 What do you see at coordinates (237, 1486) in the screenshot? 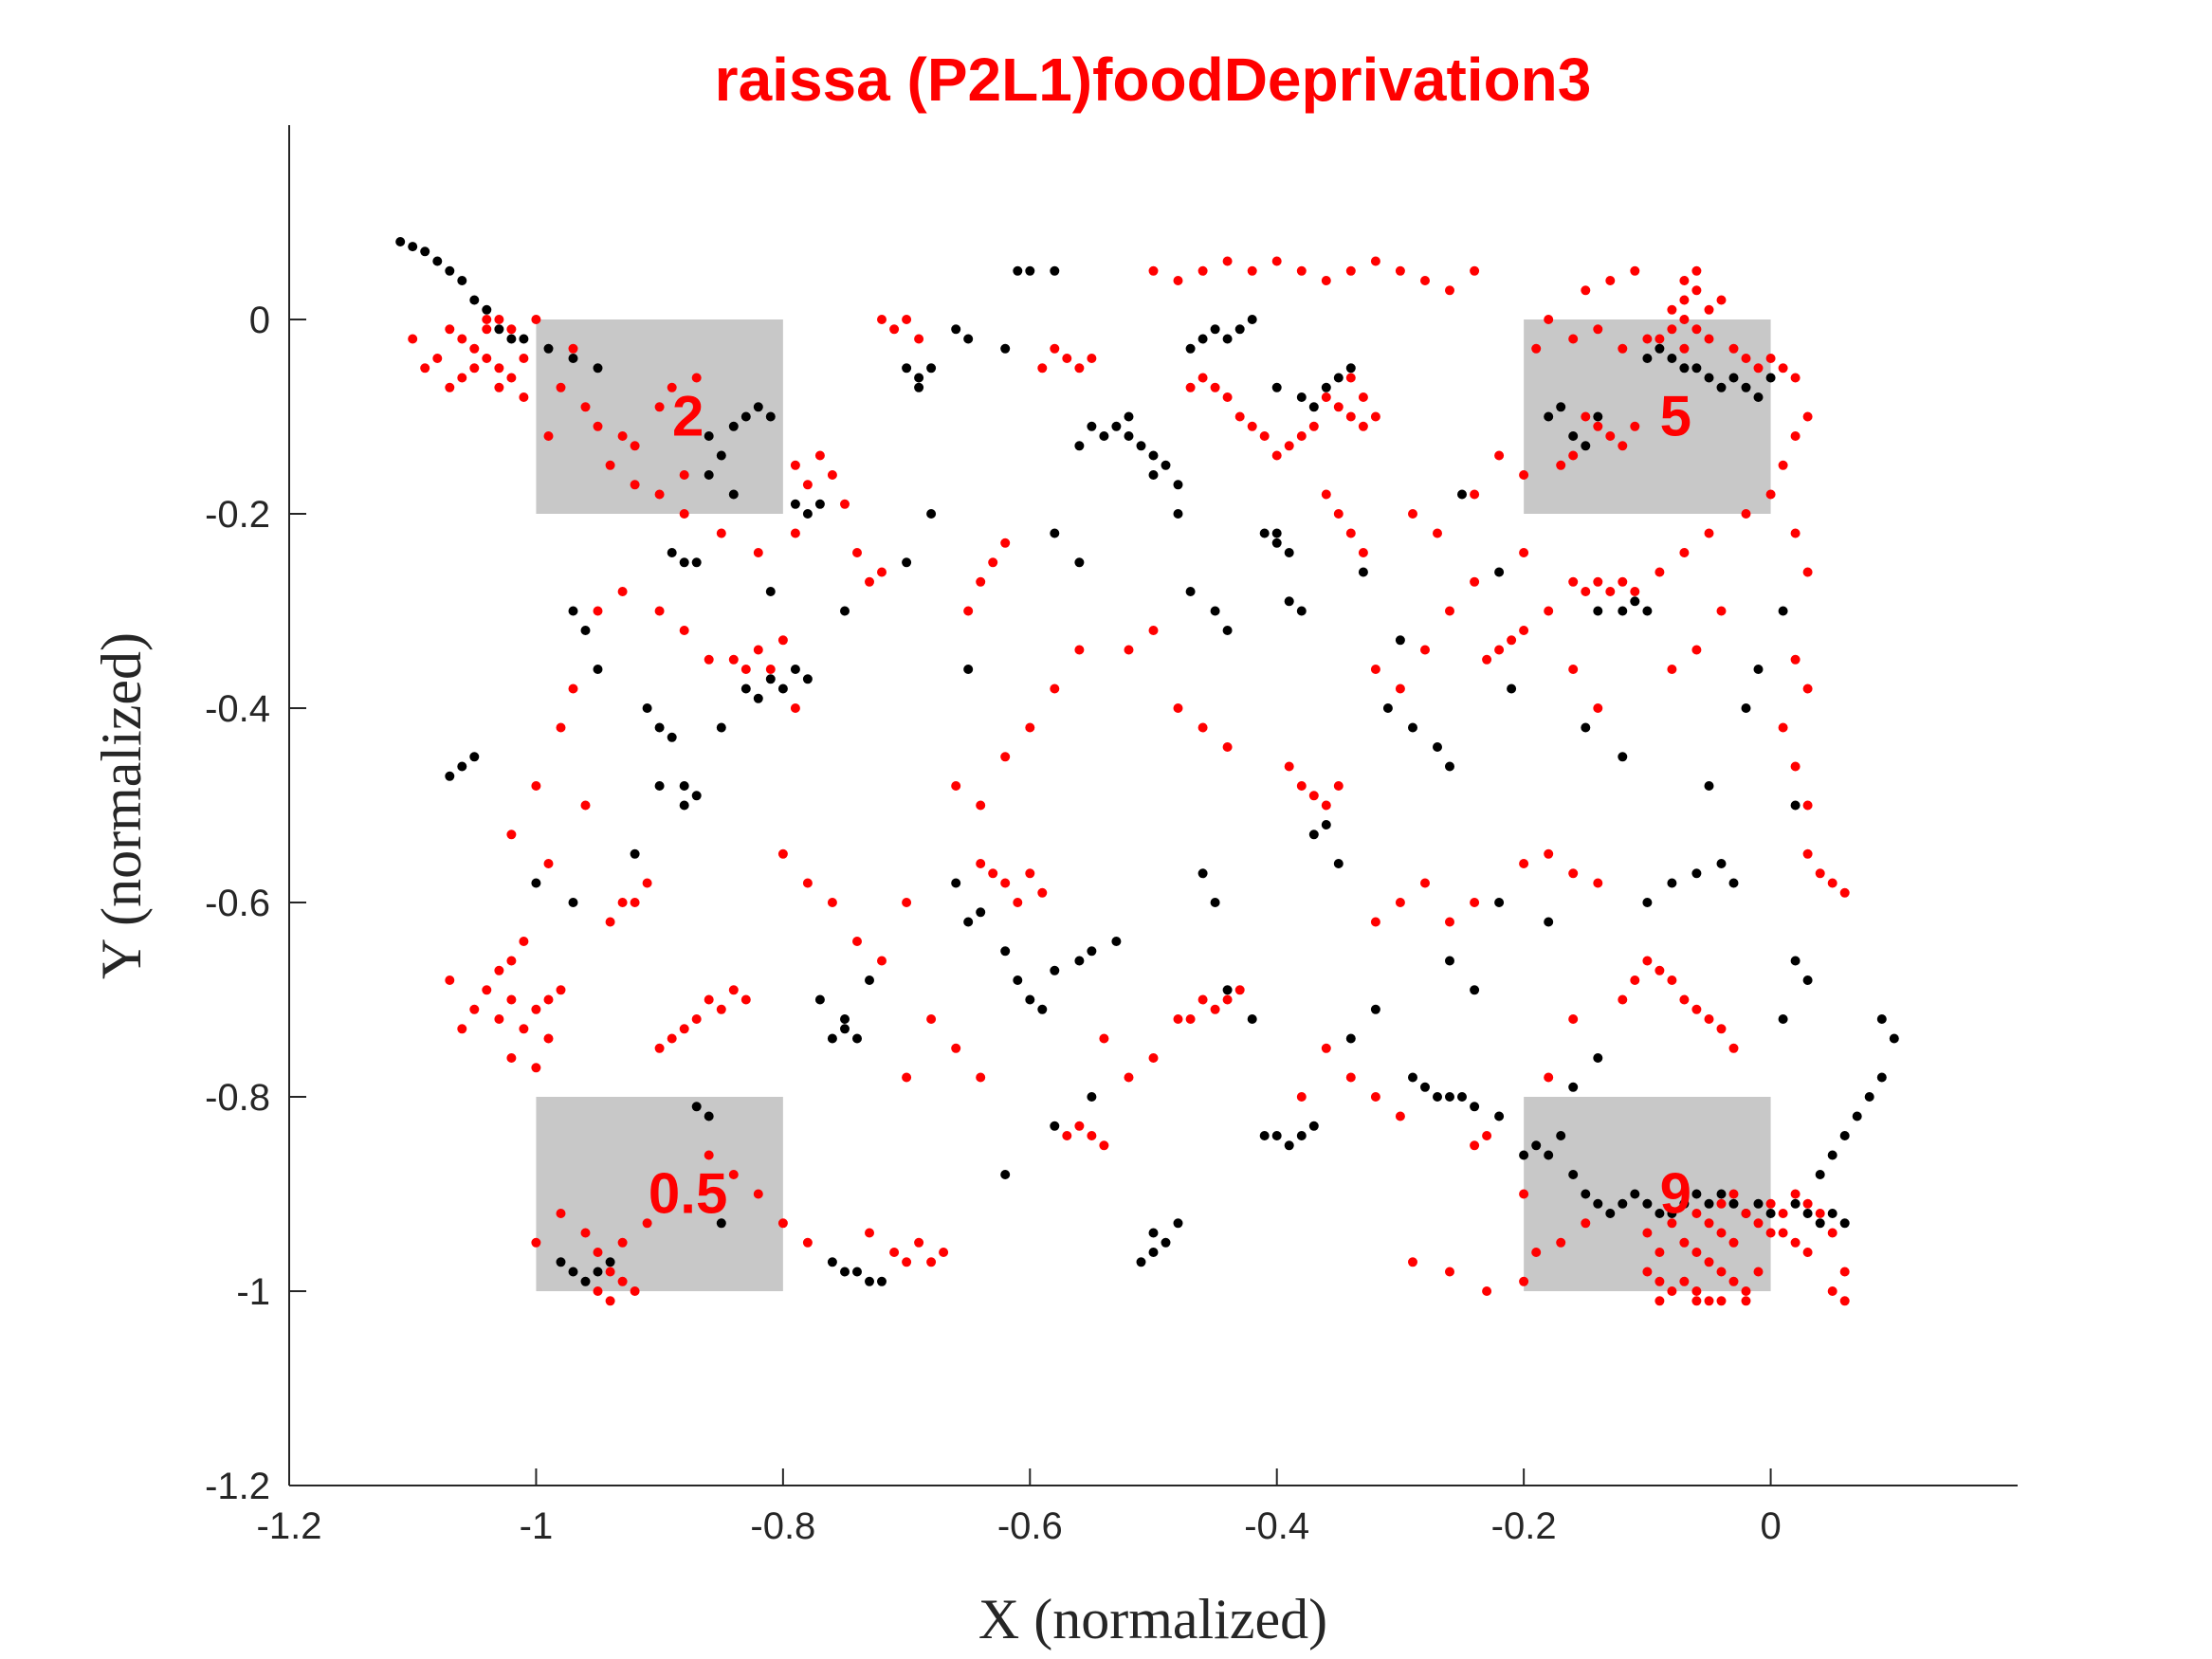
I see `y-tick-label-6: -1.2` at bounding box center [237, 1486].